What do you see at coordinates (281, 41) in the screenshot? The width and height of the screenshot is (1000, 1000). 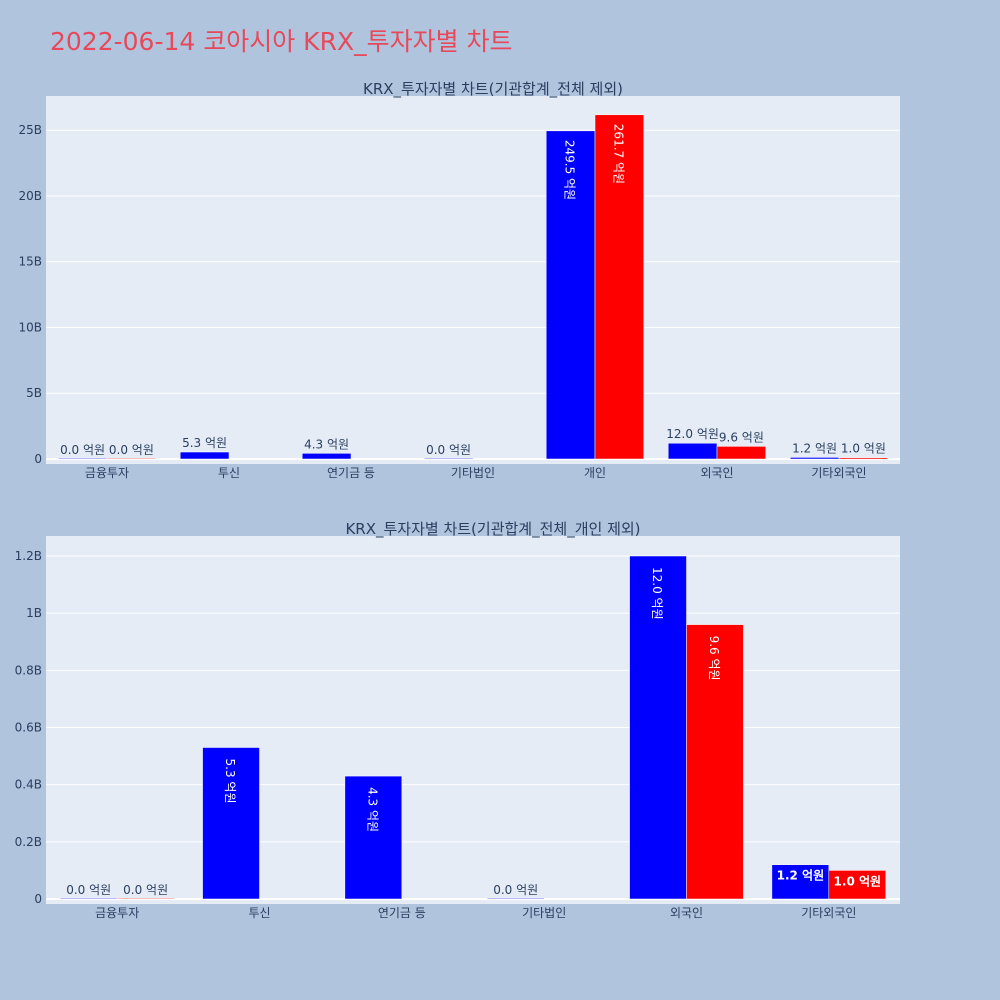 I see `page-title: 2022-06-14 코아시아 KRX_투자자별 차트` at bounding box center [281, 41].